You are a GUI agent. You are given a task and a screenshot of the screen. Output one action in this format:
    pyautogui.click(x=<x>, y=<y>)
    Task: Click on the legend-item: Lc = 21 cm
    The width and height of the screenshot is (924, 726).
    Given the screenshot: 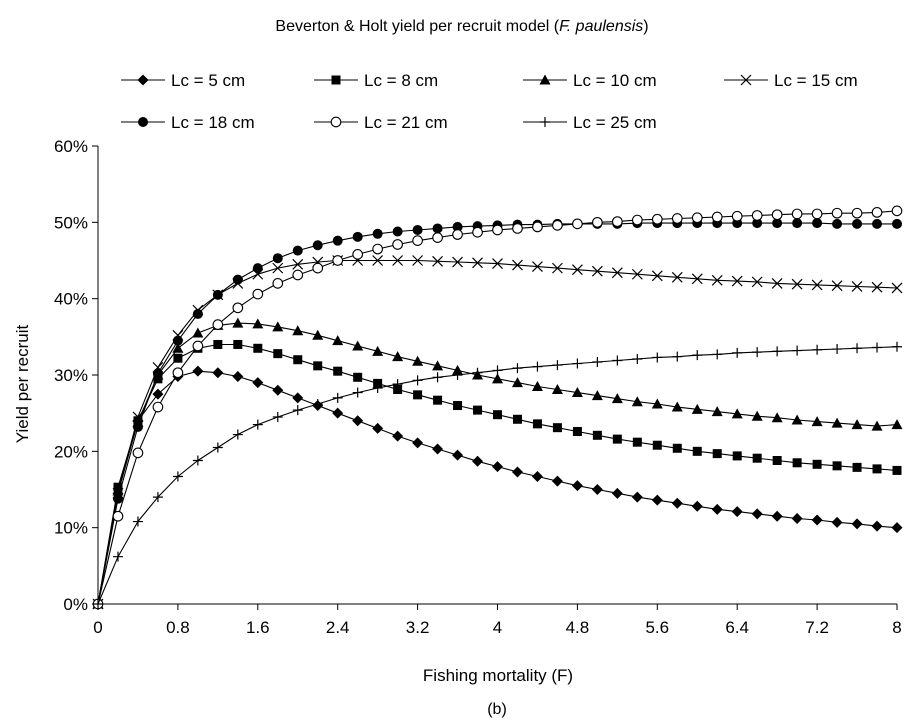 What is the action you would take?
    pyautogui.click(x=381, y=122)
    